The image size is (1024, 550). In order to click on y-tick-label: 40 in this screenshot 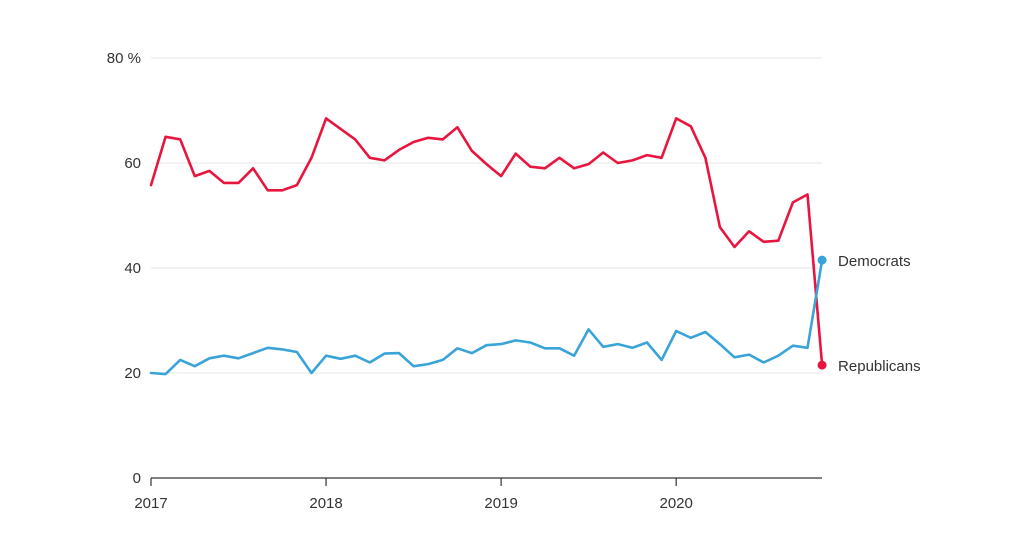, I will do `click(132, 268)`.